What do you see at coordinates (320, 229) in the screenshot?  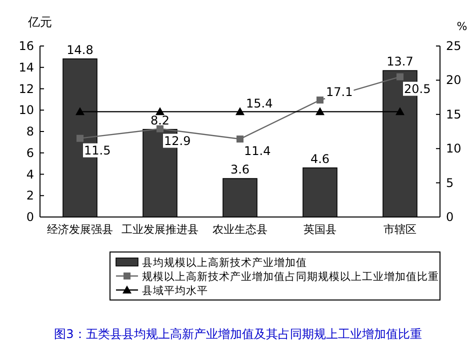 I see `x-tick-label: 英国县` at bounding box center [320, 229].